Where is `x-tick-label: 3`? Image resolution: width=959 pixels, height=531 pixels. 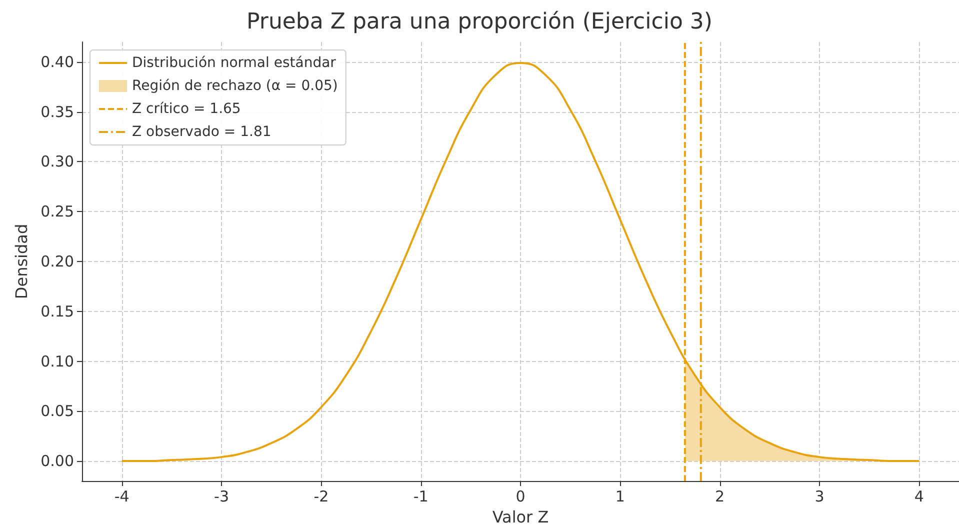 x-tick-label: 3 is located at coordinates (819, 497).